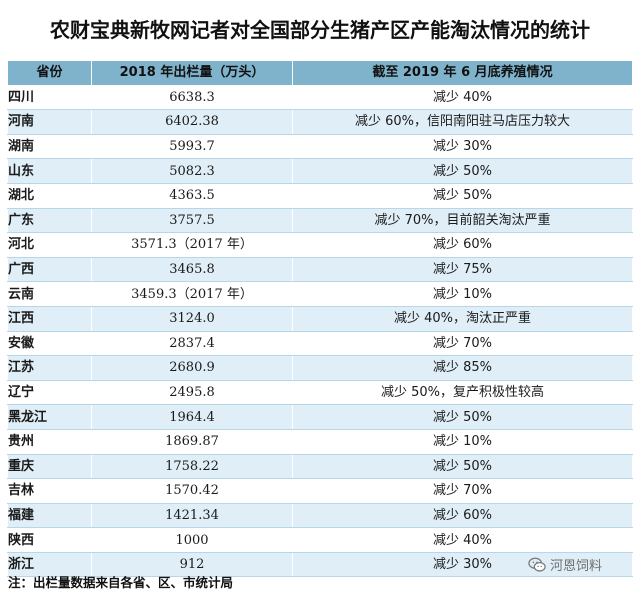  Describe the element at coordinates (49, 491) in the screenshot. I see `province-cell: 吉林` at that location.